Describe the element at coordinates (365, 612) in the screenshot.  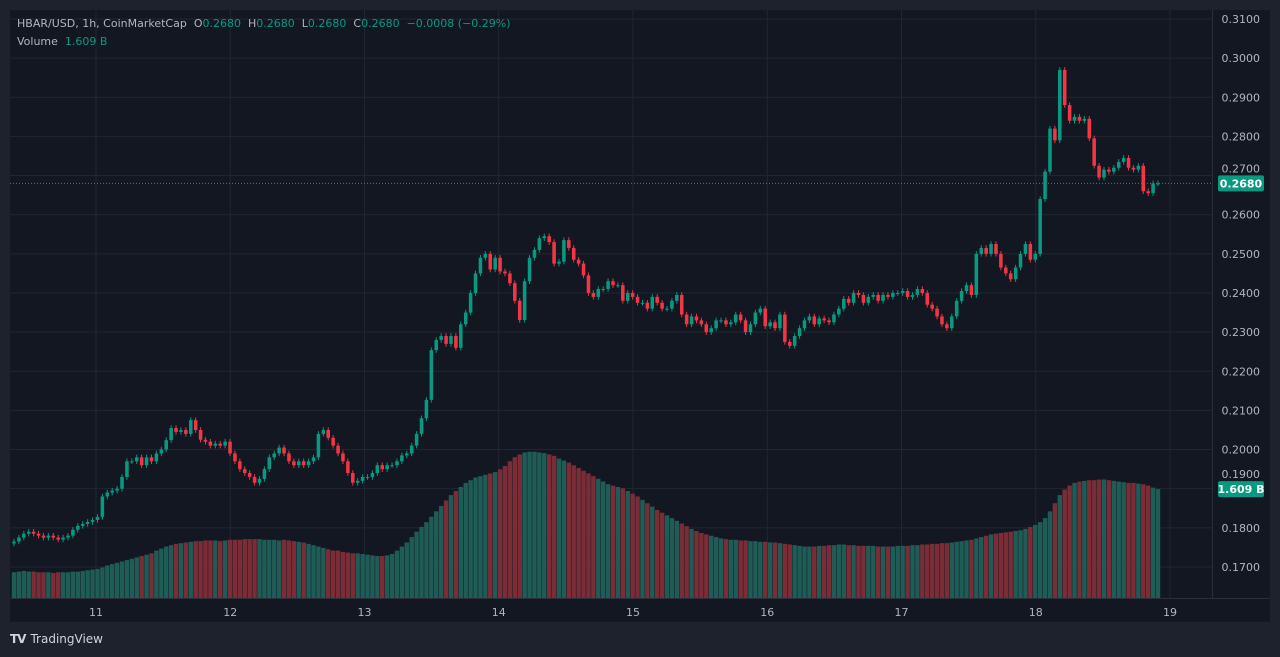
I see `time-tick-label: 13` at that location.